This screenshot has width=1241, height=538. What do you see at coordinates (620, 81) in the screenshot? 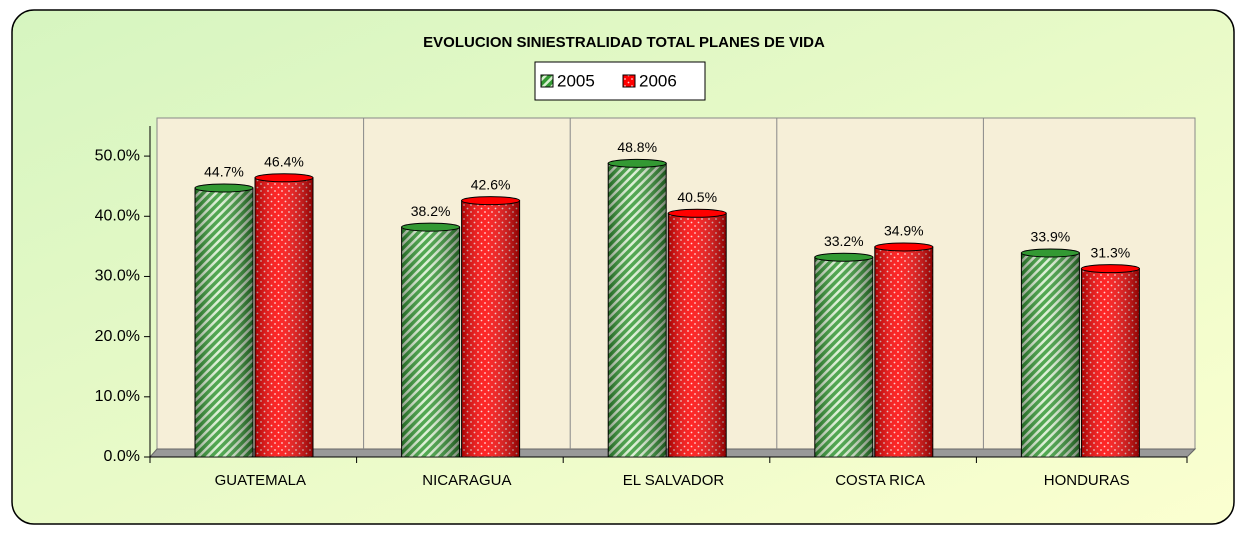
I see `legend-box` at bounding box center [620, 81].